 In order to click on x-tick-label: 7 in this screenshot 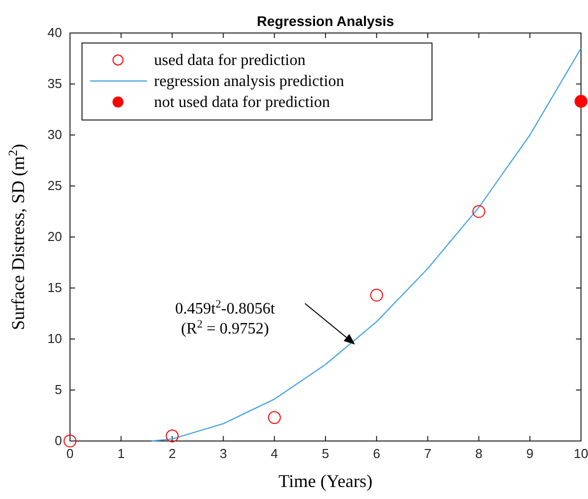, I will do `click(428, 454)`.